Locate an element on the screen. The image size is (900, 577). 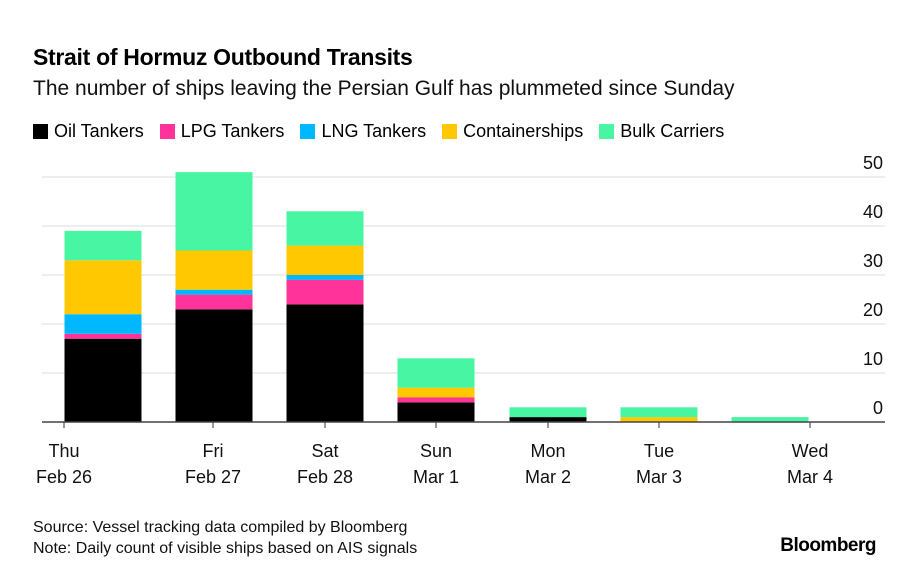
legend-item-lpg: LPG Tankers is located at coordinates (222, 131).